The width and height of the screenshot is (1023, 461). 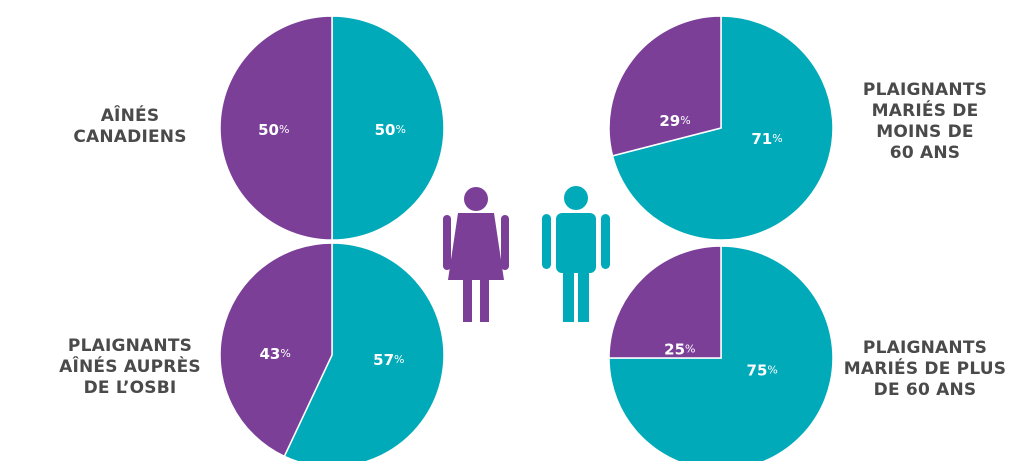 I want to click on pie-title-3-line-0: PLAIGNANTS, so click(x=925, y=348).